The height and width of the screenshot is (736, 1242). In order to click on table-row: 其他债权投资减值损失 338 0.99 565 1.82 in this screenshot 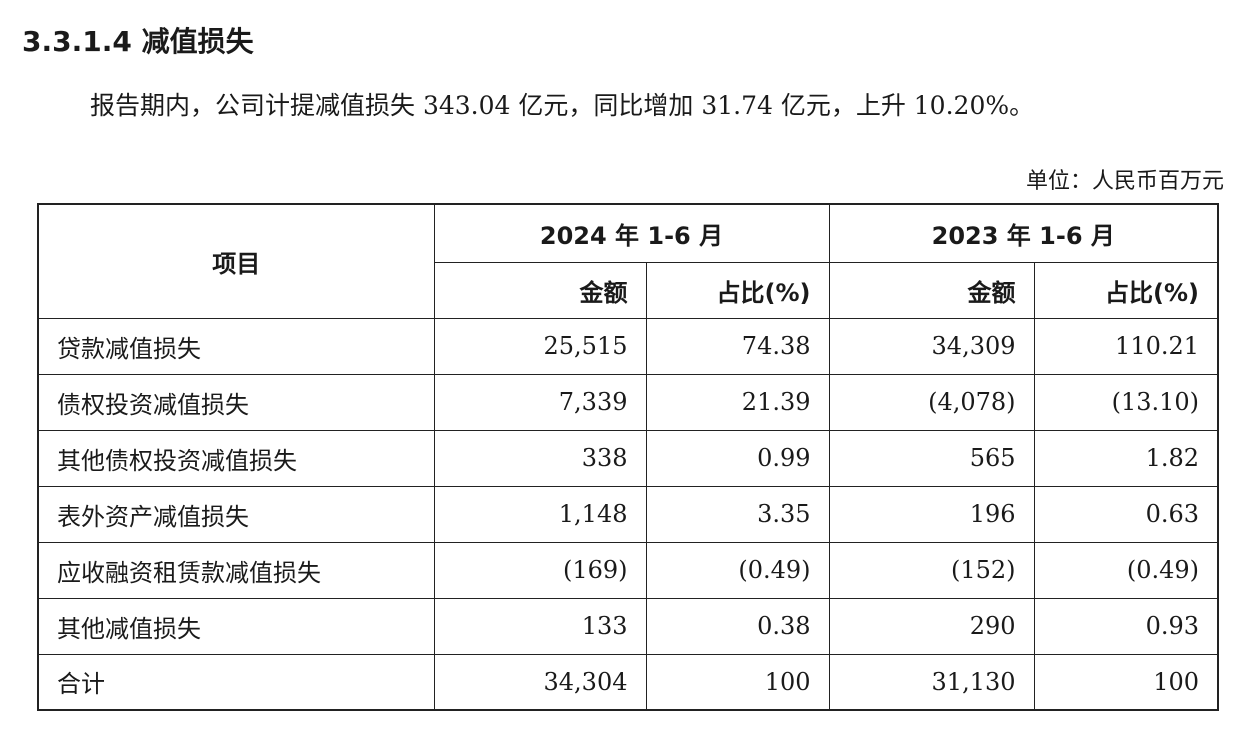, I will do `click(628, 458)`.